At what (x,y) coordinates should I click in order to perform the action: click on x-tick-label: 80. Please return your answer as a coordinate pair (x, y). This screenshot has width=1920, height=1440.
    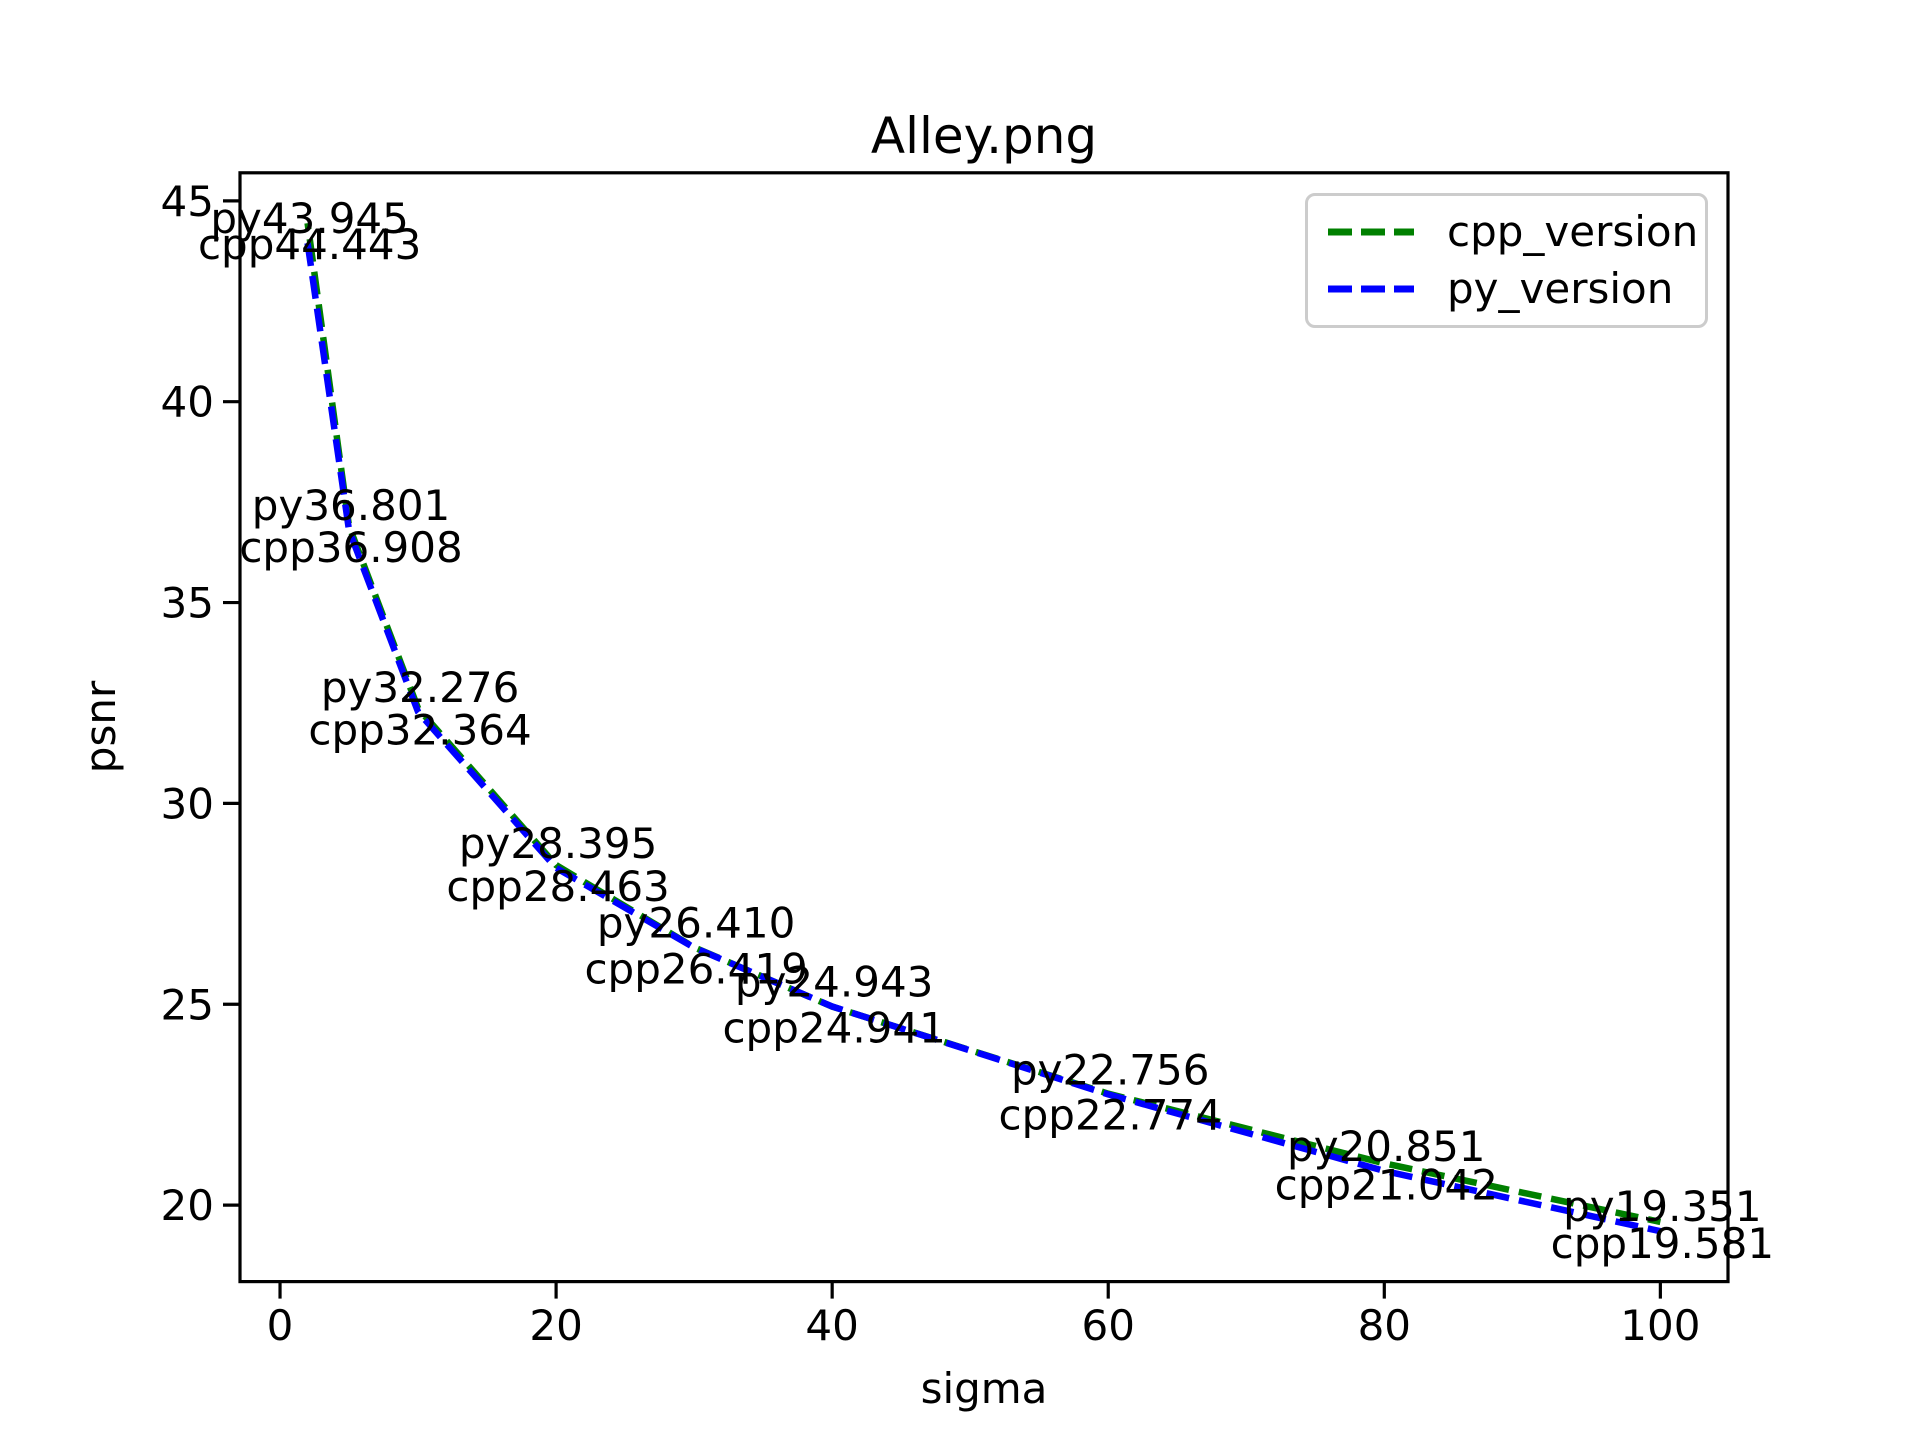
    Looking at the image, I should click on (1384, 1325).